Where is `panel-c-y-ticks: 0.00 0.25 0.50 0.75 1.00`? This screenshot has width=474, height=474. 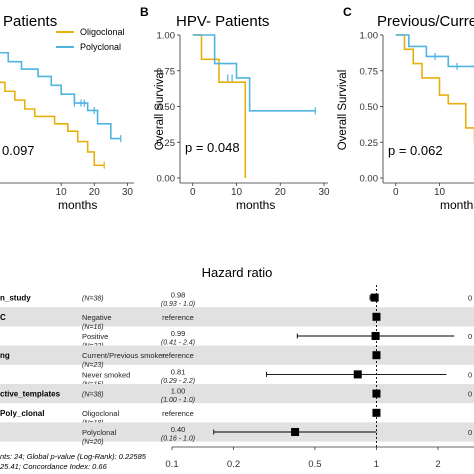 panel-c-y-ticks: 0.00 0.25 0.50 0.75 1.00 is located at coordinates (371, 108).